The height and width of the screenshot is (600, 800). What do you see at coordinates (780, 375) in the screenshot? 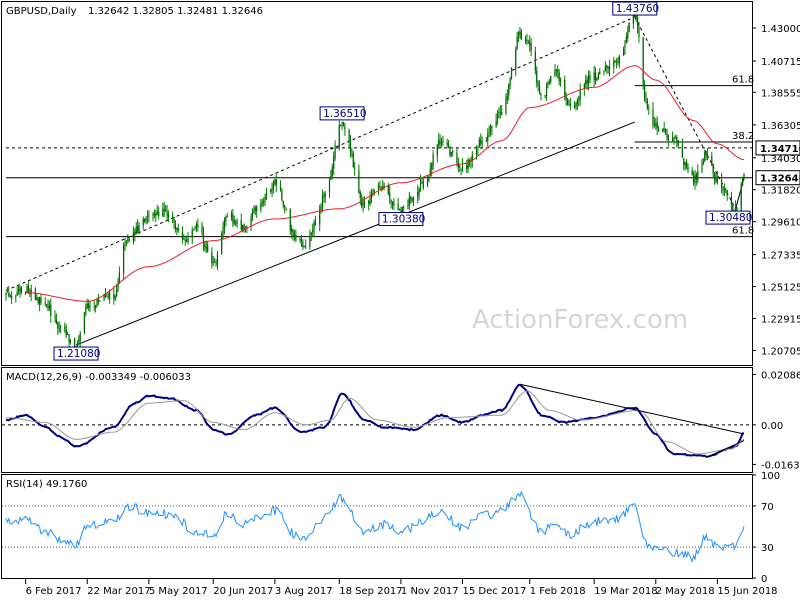
I see `macd-y-tick-label: 0.020861` at bounding box center [780, 375].